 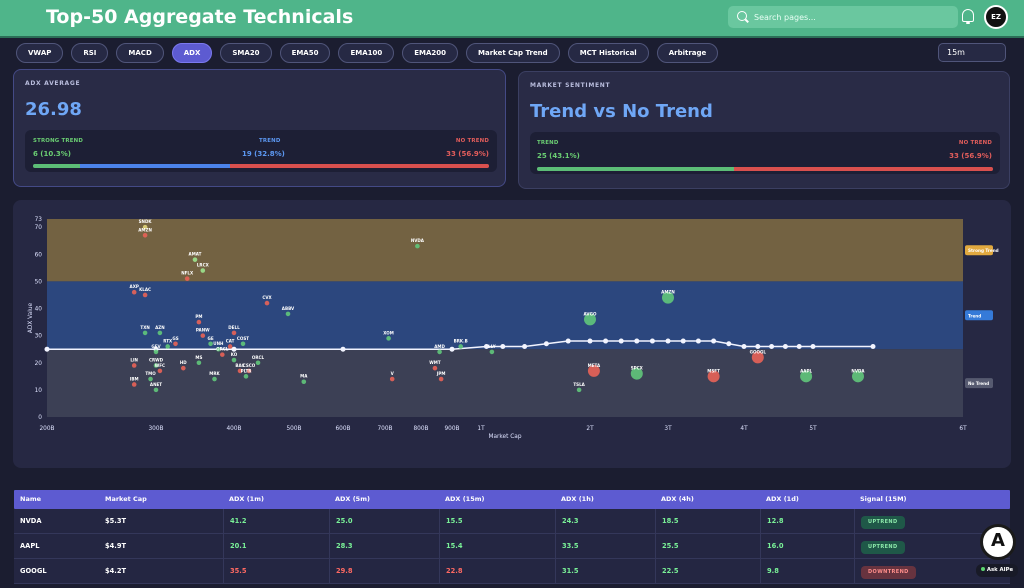 What do you see at coordinates (199, 322) in the screenshot?
I see `data-point-pm` at bounding box center [199, 322].